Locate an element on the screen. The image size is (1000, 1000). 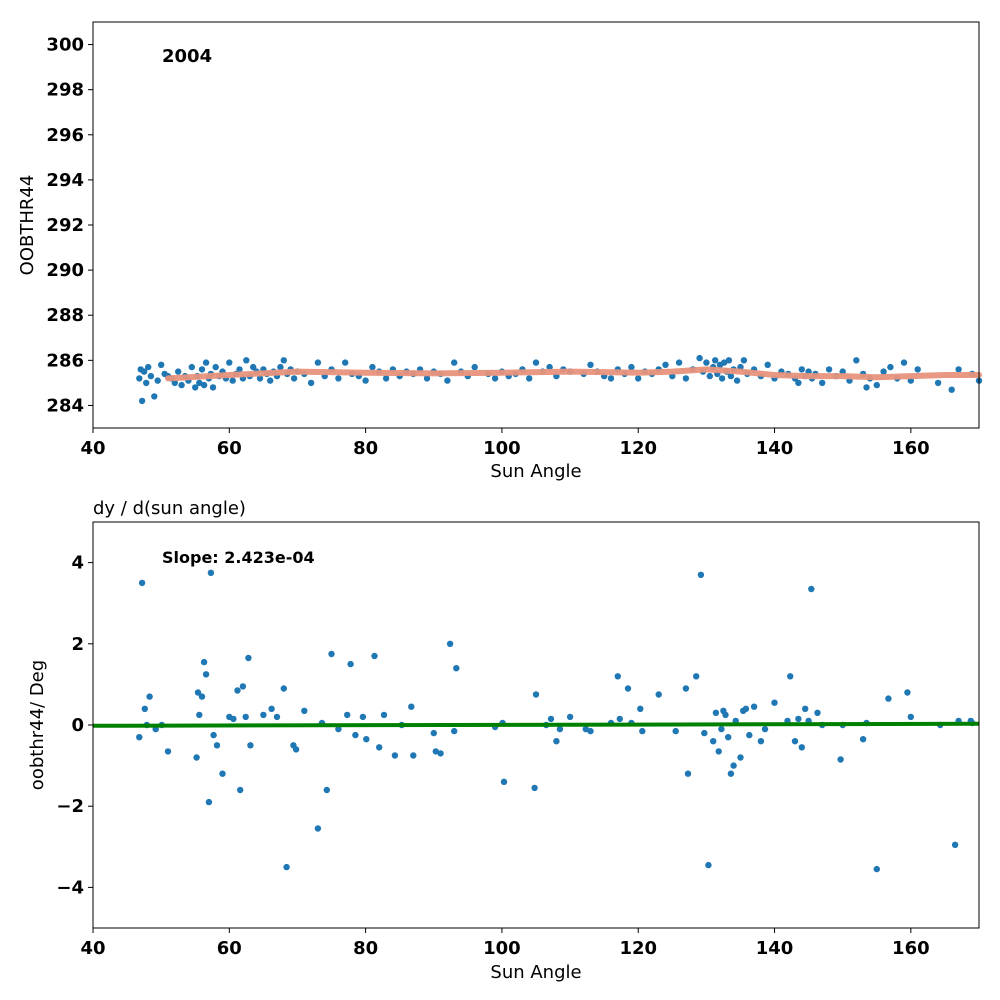
top-x-axis-label: Sun Angle is located at coordinates (535, 471).